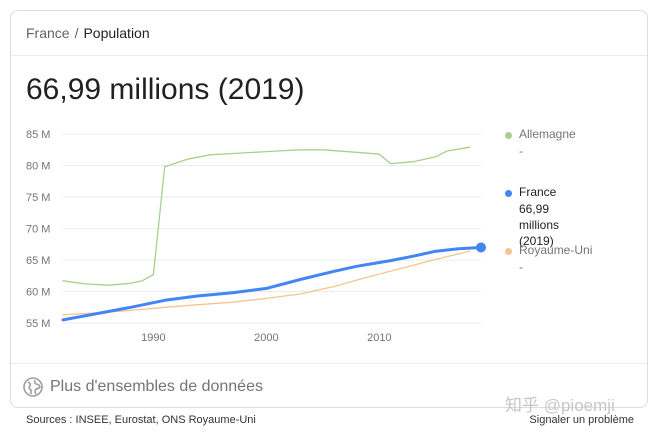  I want to click on y-tick-label: 65 M, so click(38, 261).